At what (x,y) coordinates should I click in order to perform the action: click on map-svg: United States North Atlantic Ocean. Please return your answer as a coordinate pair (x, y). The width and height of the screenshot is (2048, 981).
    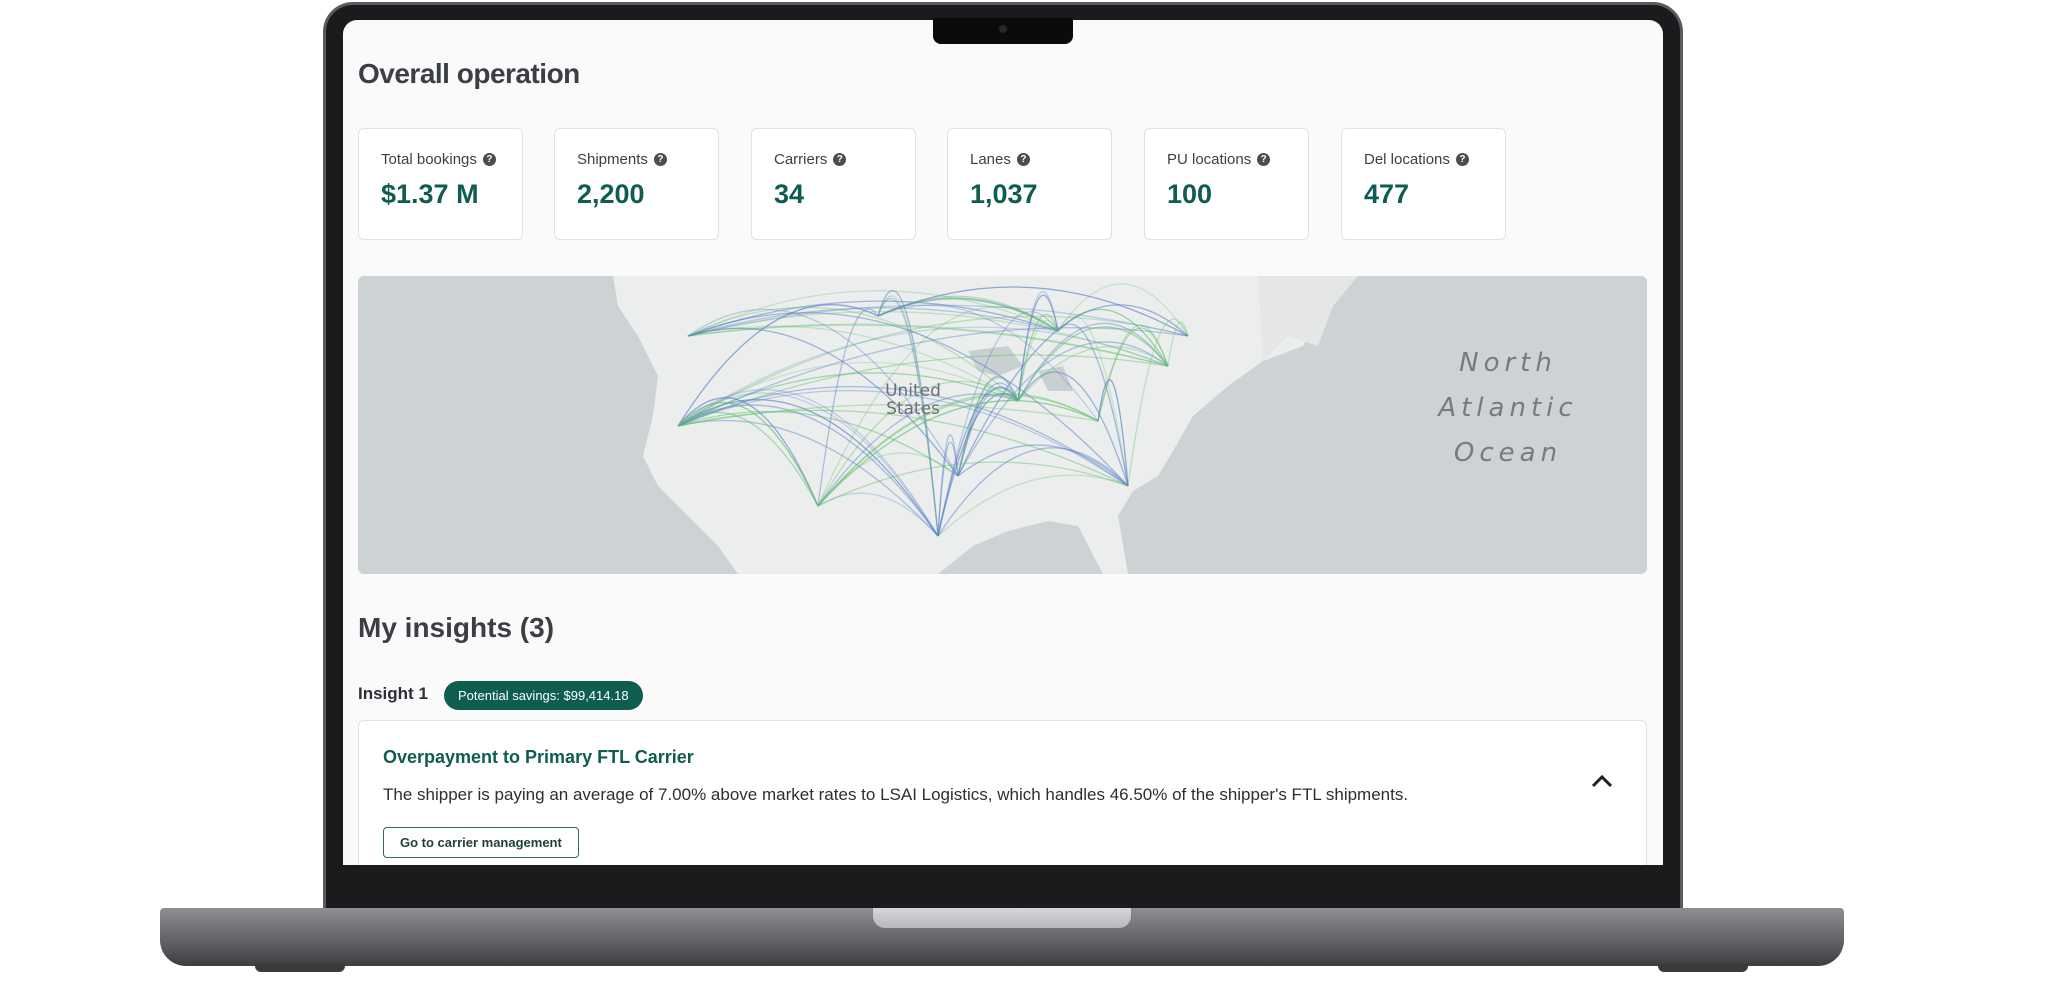
    Looking at the image, I should click on (1095, 425).